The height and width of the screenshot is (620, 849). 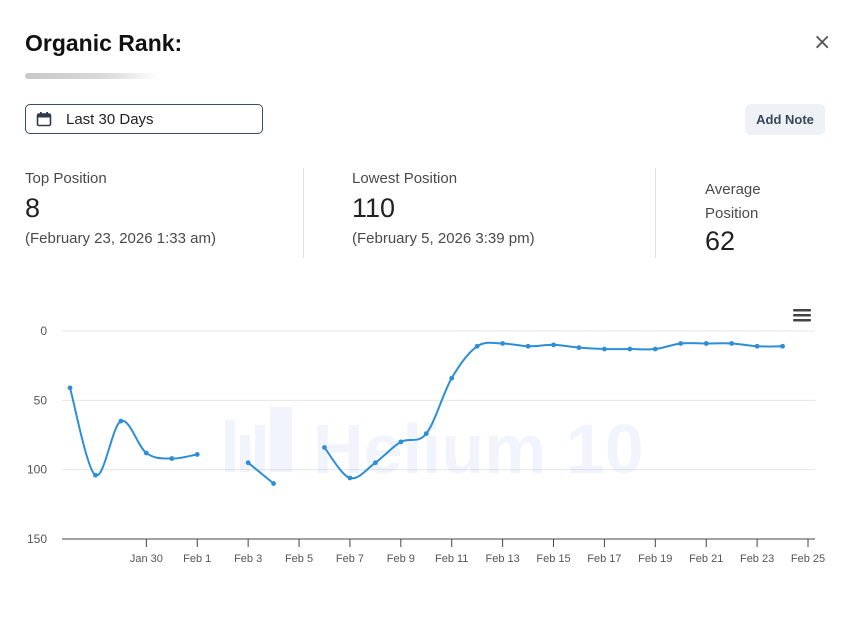 I want to click on date-range-label: Last 30 Days, so click(x=110, y=119).